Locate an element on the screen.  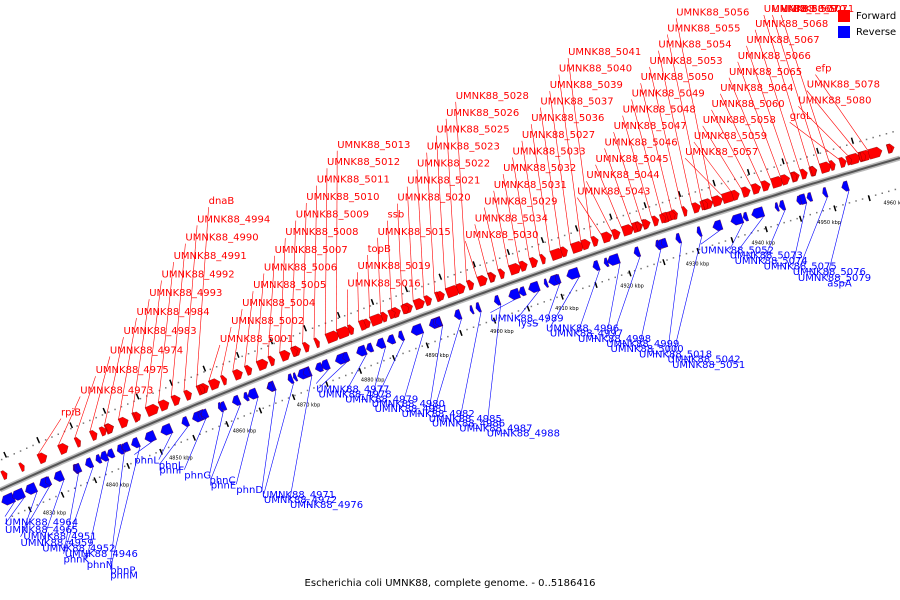
gene-label: phnJ is located at coordinates (170, 466).